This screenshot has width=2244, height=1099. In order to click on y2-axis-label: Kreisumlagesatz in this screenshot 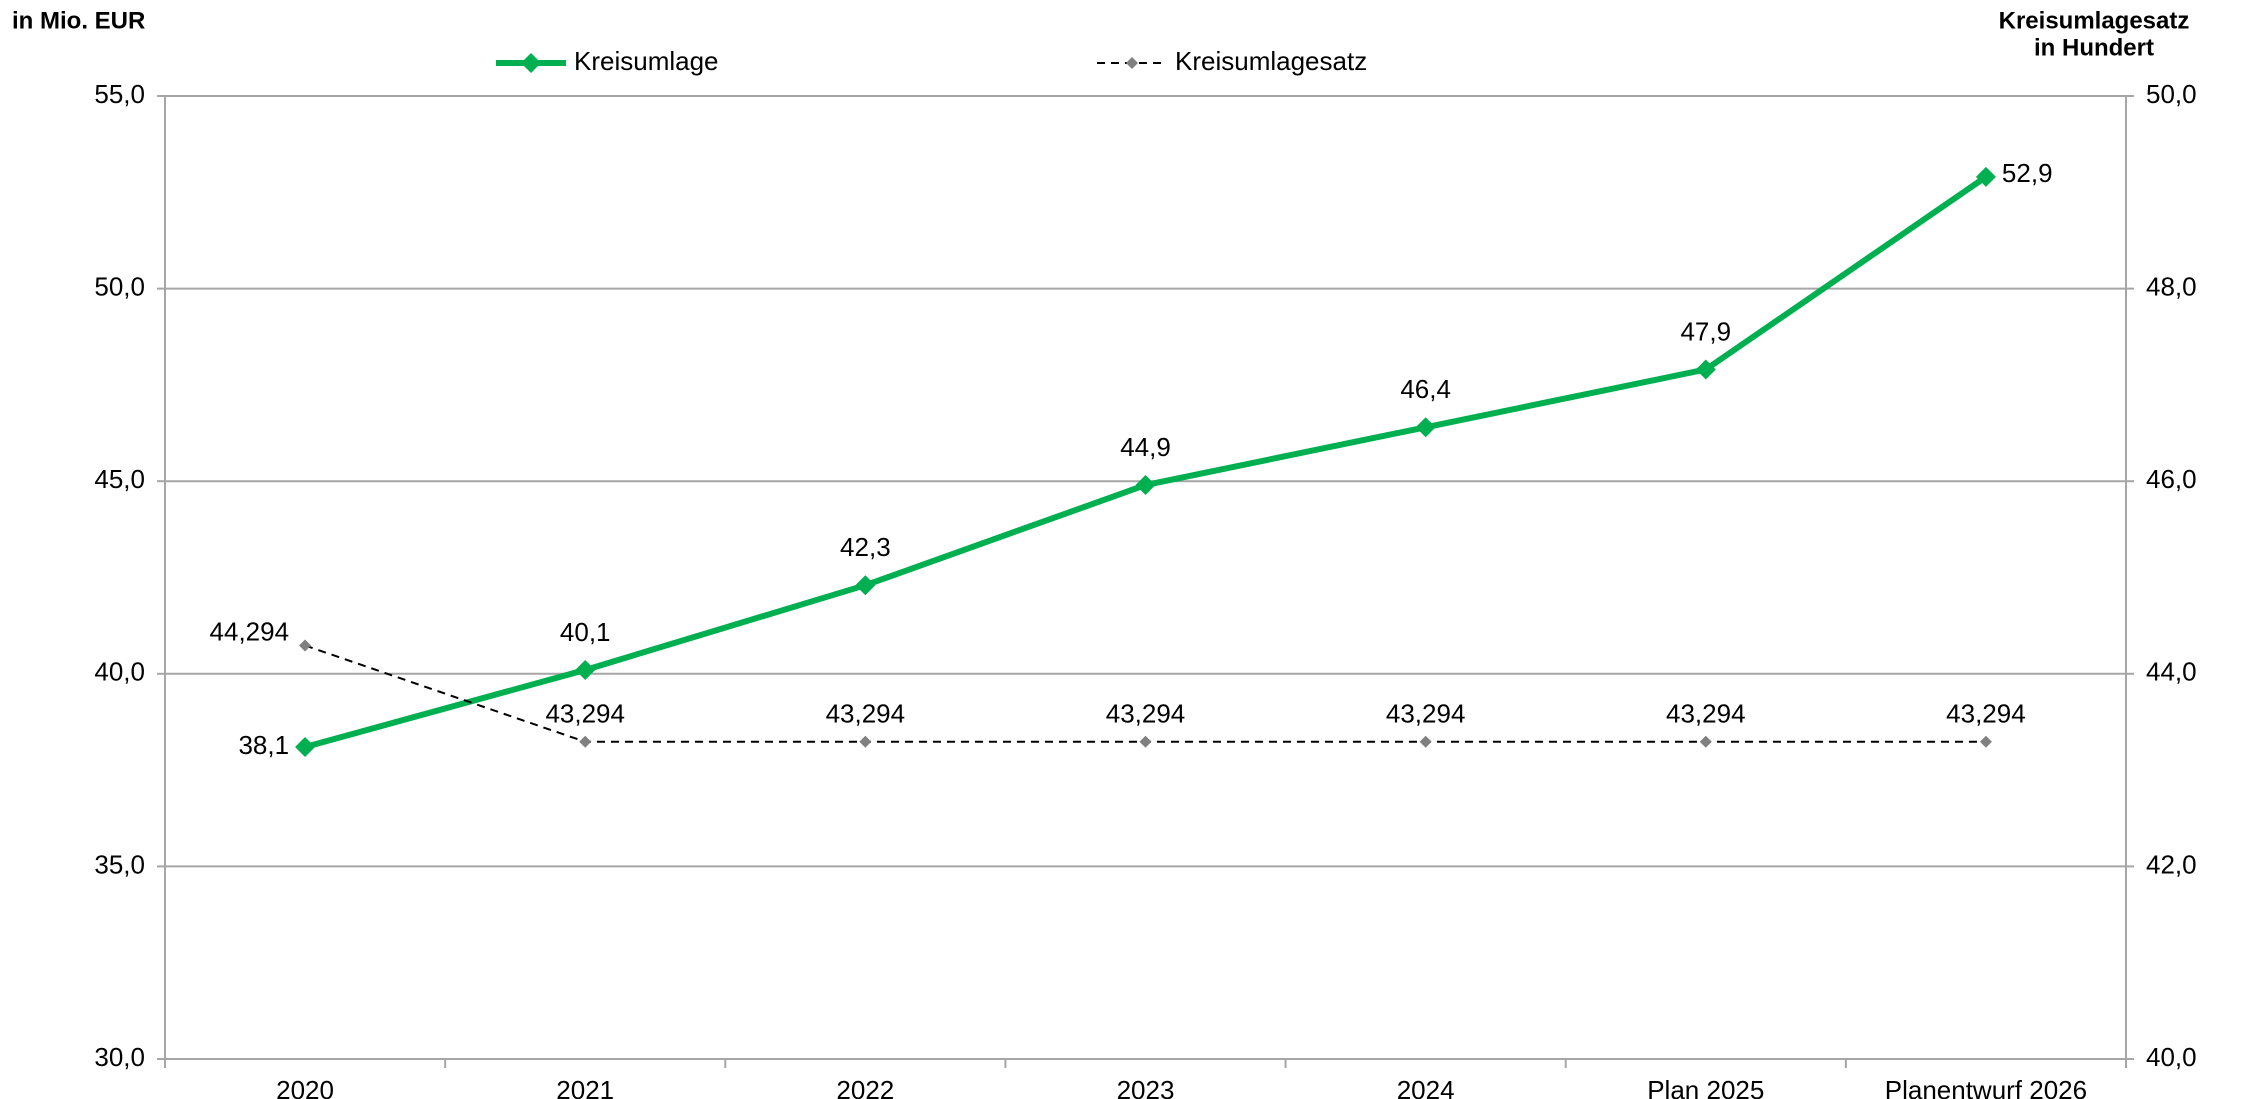, I will do `click(2094, 20)`.